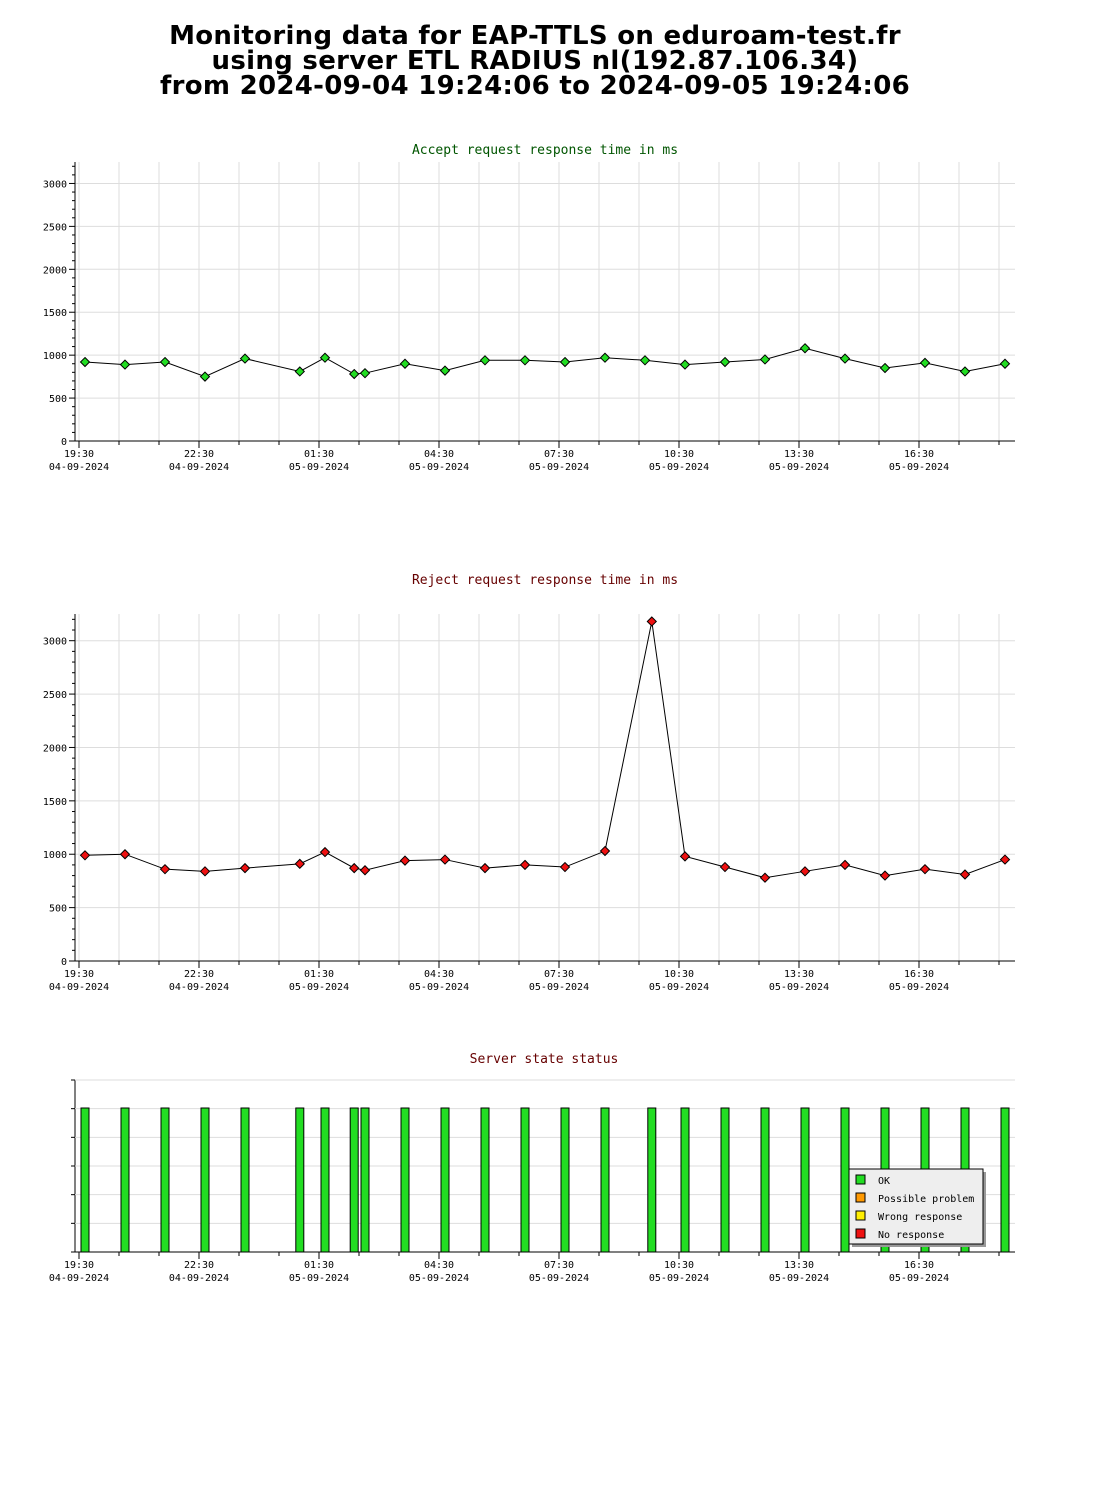  Describe the element at coordinates (920, 1217) in the screenshot. I see `legend-label: Wrong response` at that location.